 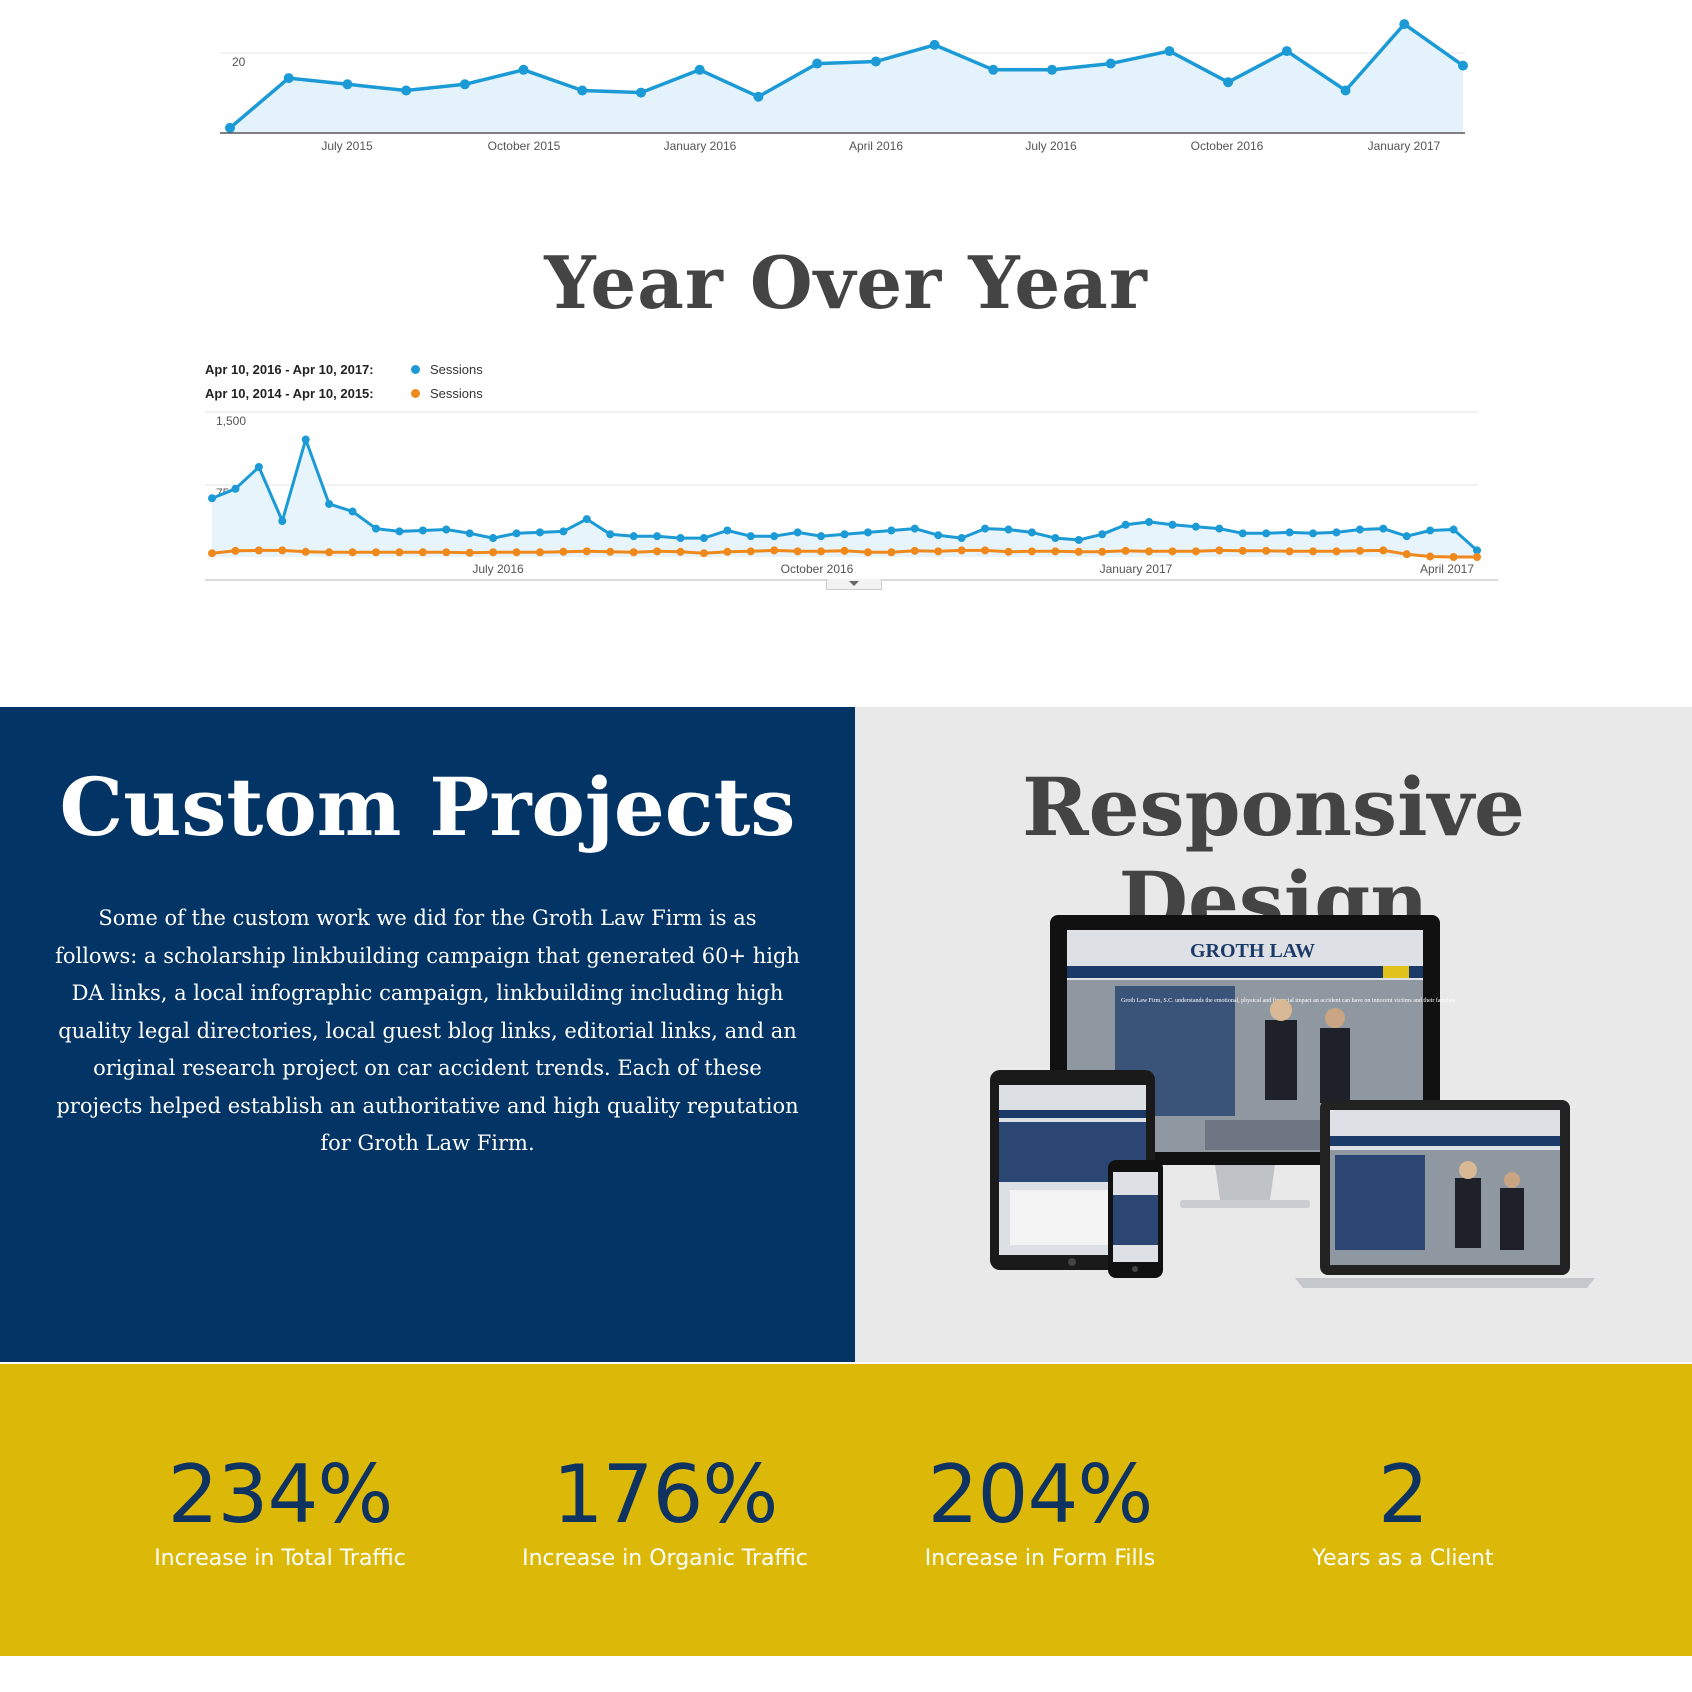 What do you see at coordinates (846, 282) in the screenshot?
I see `year-over-year-heading: Year Over Year` at bounding box center [846, 282].